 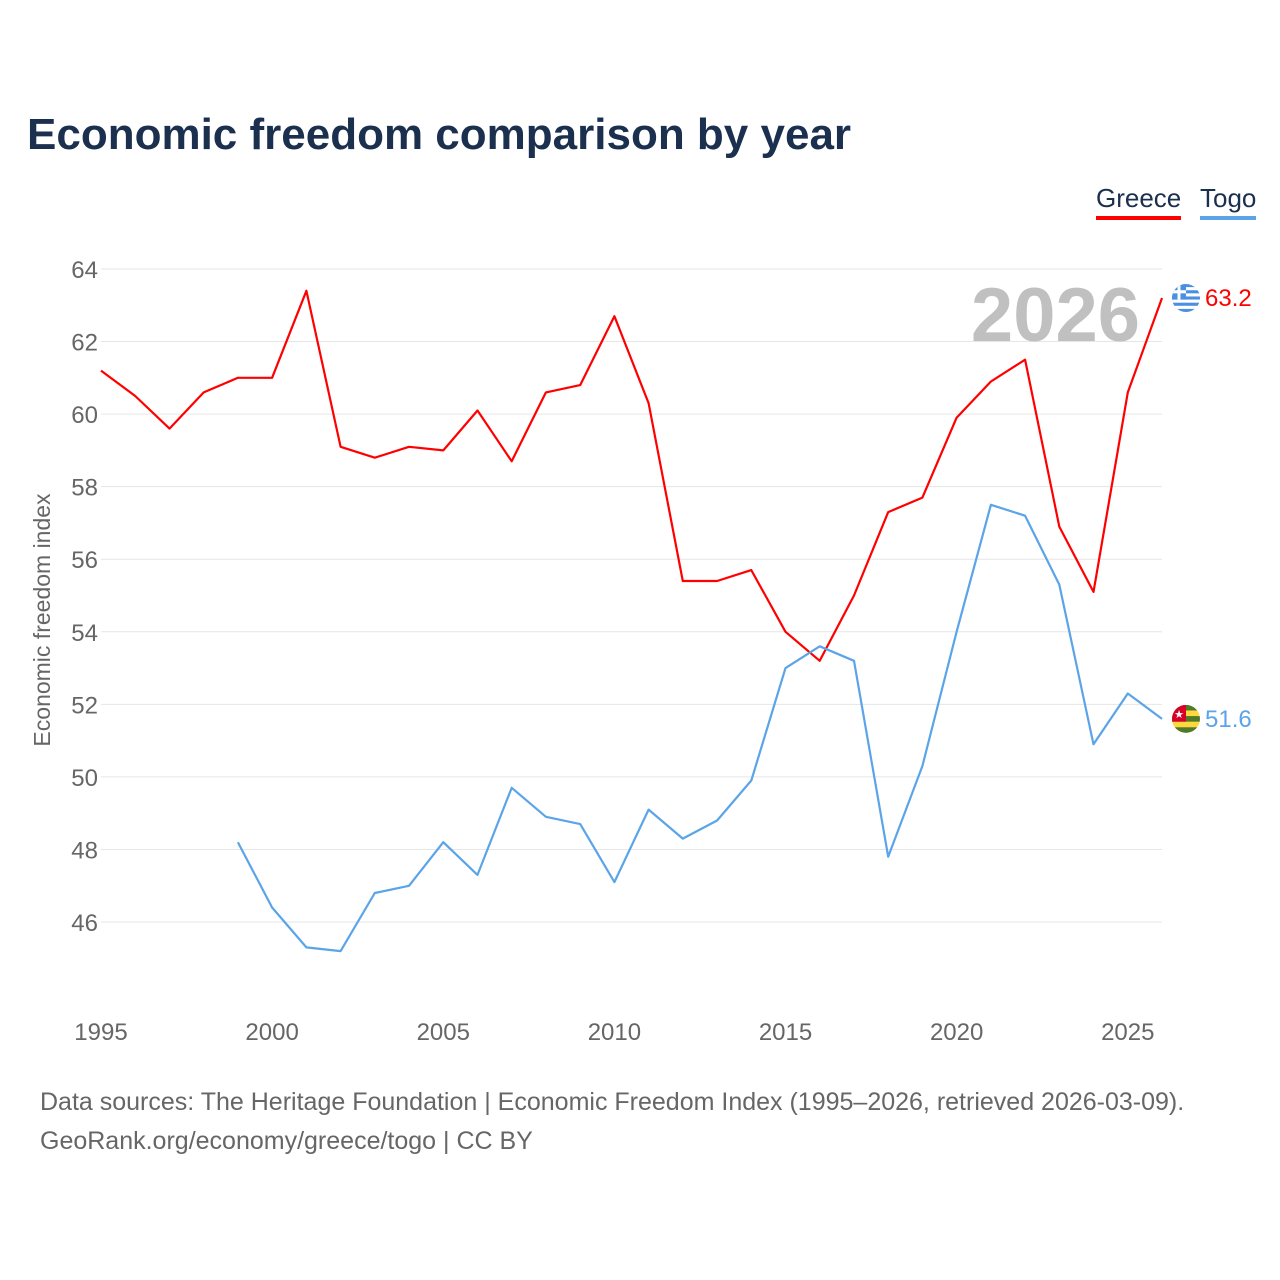 I want to click on y-tick-label: 52, so click(x=84, y=705).